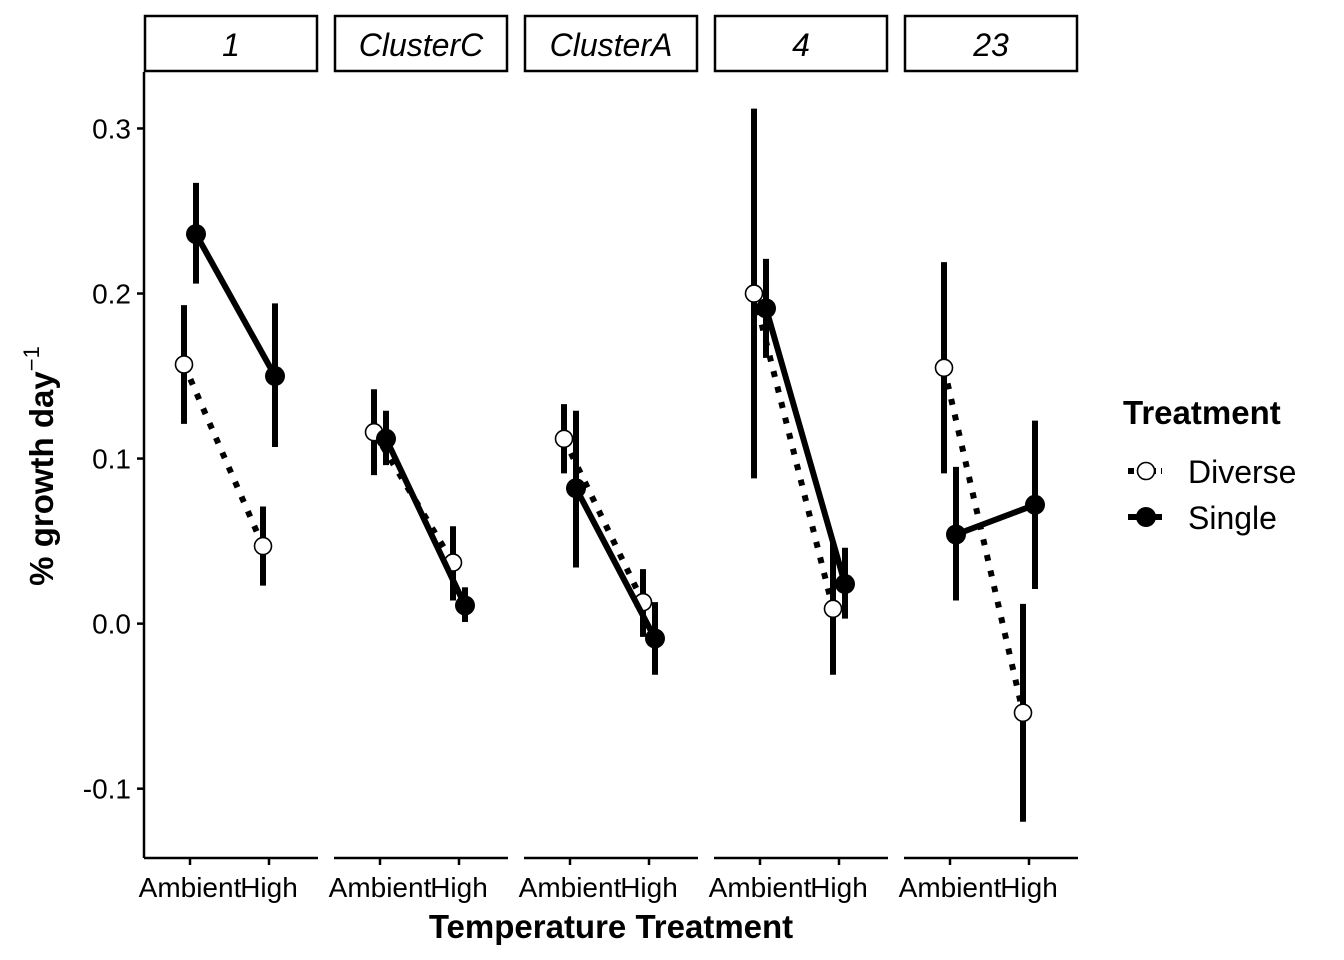 This screenshot has width=1344, height=960. I want to click on y-tick-label: 0.0, so click(111, 624).